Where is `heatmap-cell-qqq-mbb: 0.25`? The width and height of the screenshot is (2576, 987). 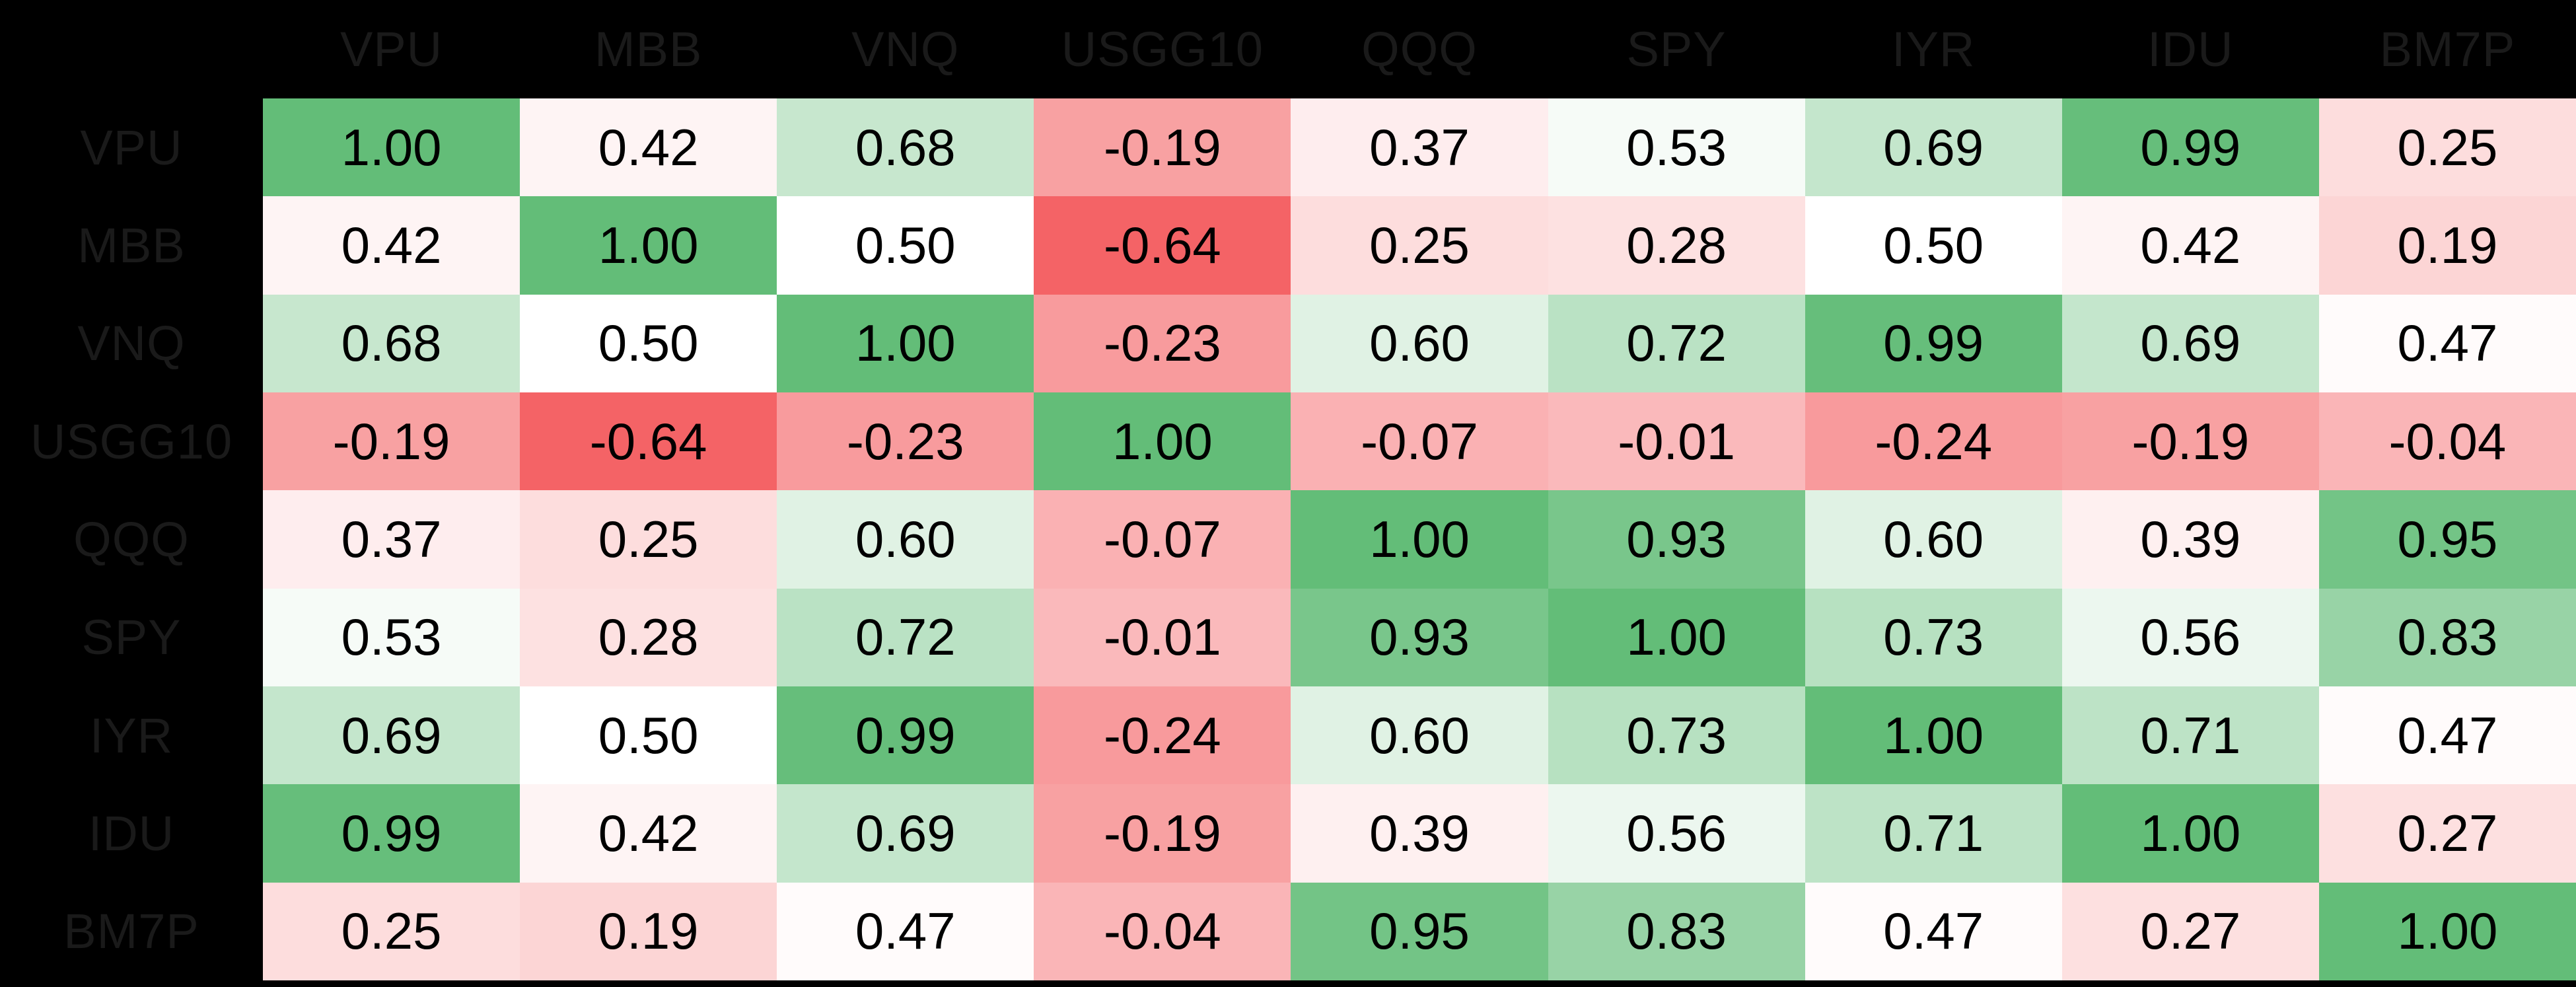
heatmap-cell-qqq-mbb: 0.25 is located at coordinates (648, 539).